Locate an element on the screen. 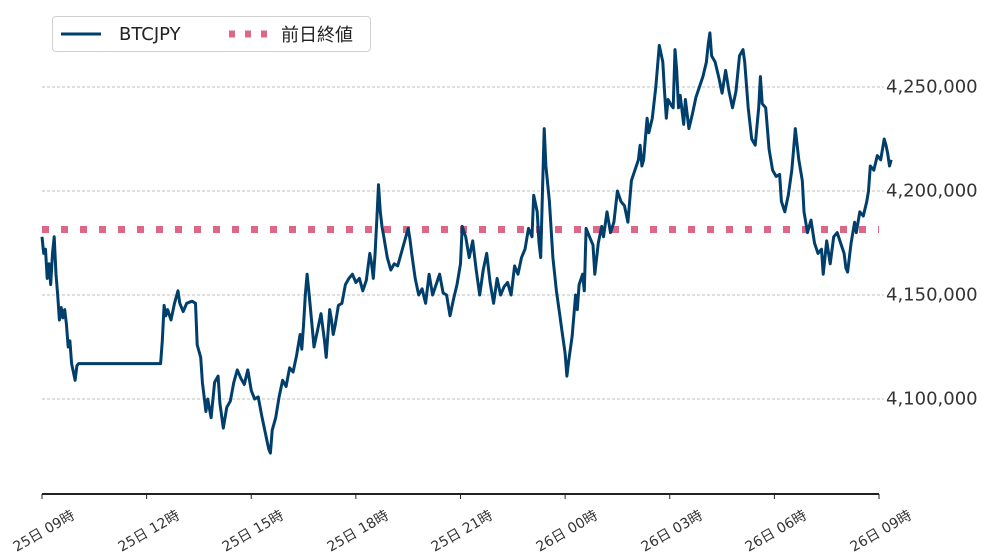 This screenshot has height=558, width=991. y-tick-label: 4,100,000 is located at coordinates (932, 399).